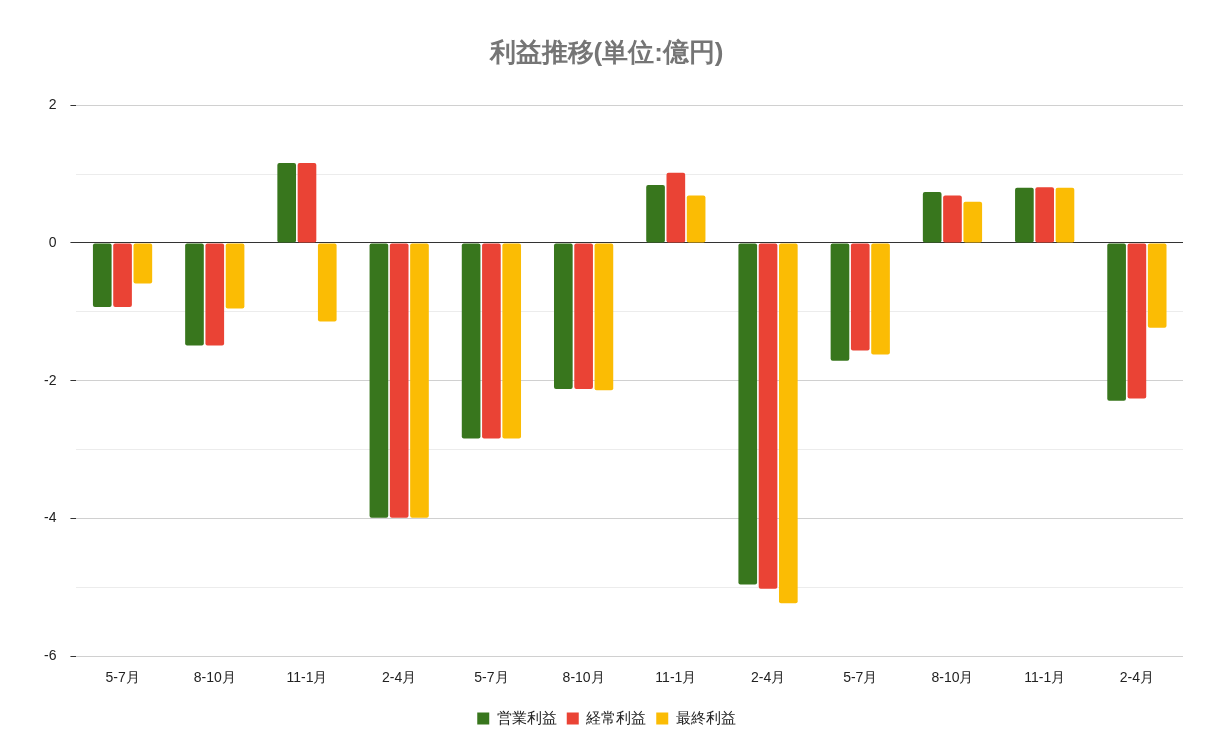  What do you see at coordinates (50, 655) in the screenshot?
I see `y-tick-label: -6` at bounding box center [50, 655].